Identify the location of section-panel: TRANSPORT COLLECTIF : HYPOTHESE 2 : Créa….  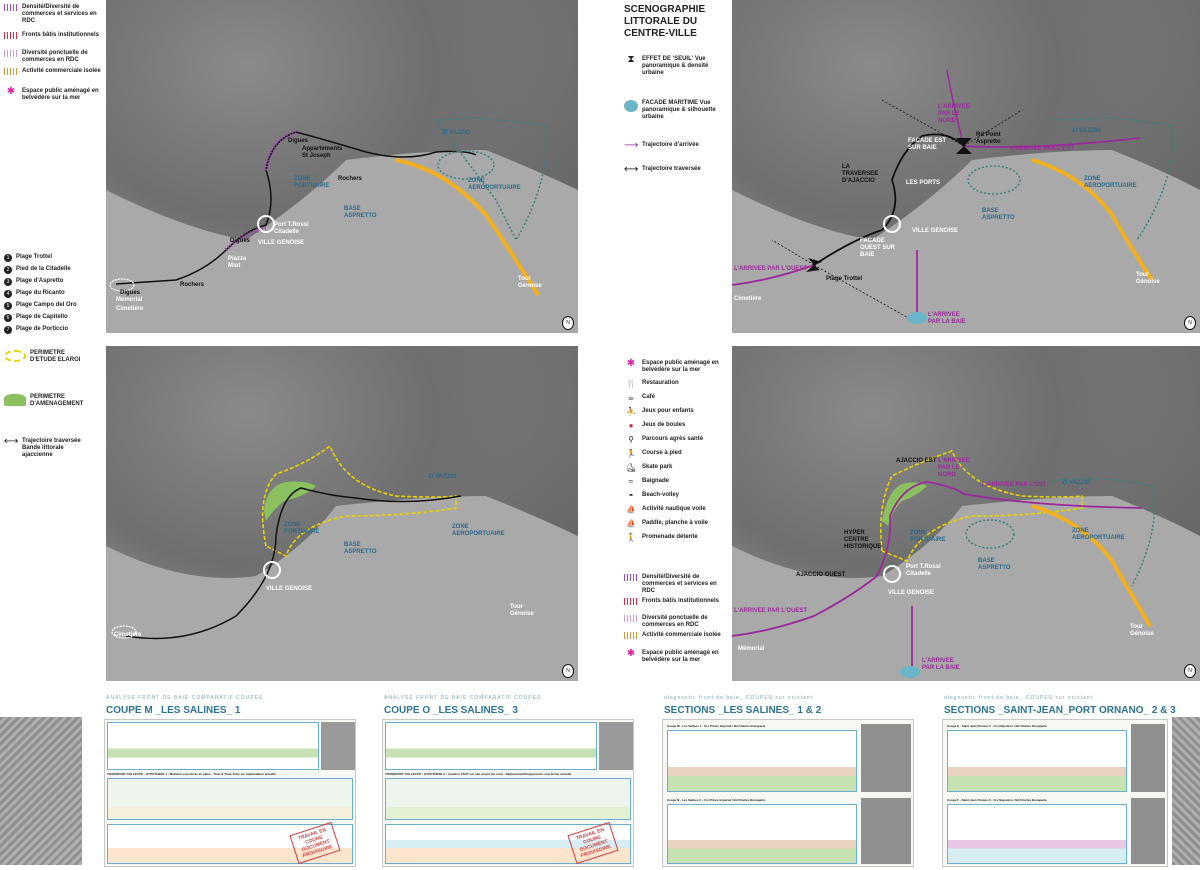
(508, 793).